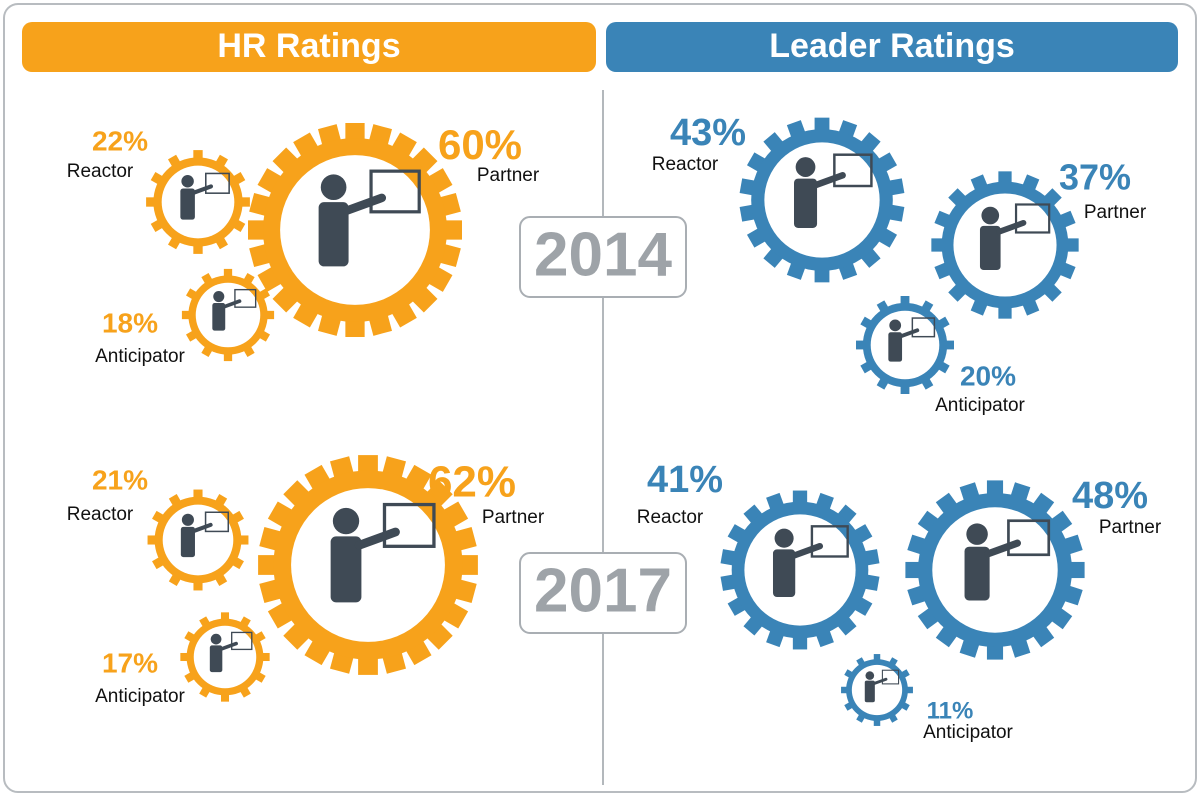 The image size is (1200, 796). I want to click on year-label: 2017, so click(603, 590).